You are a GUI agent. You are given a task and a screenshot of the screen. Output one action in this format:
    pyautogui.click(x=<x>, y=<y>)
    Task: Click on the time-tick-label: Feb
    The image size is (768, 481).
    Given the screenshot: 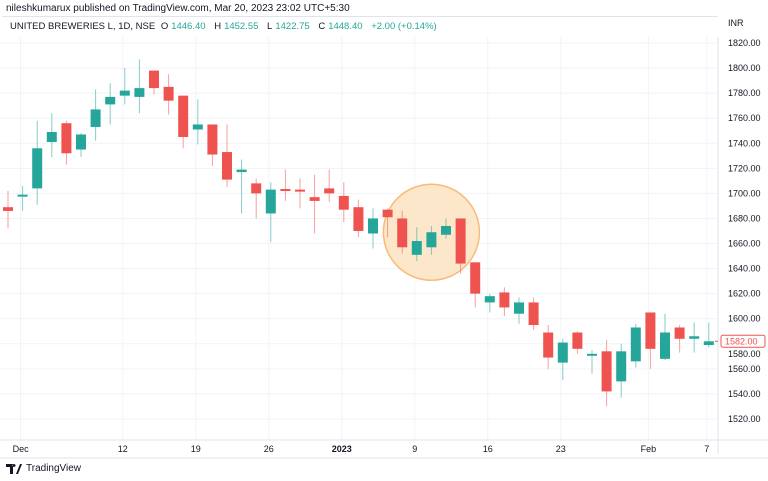 What is the action you would take?
    pyautogui.click(x=649, y=449)
    